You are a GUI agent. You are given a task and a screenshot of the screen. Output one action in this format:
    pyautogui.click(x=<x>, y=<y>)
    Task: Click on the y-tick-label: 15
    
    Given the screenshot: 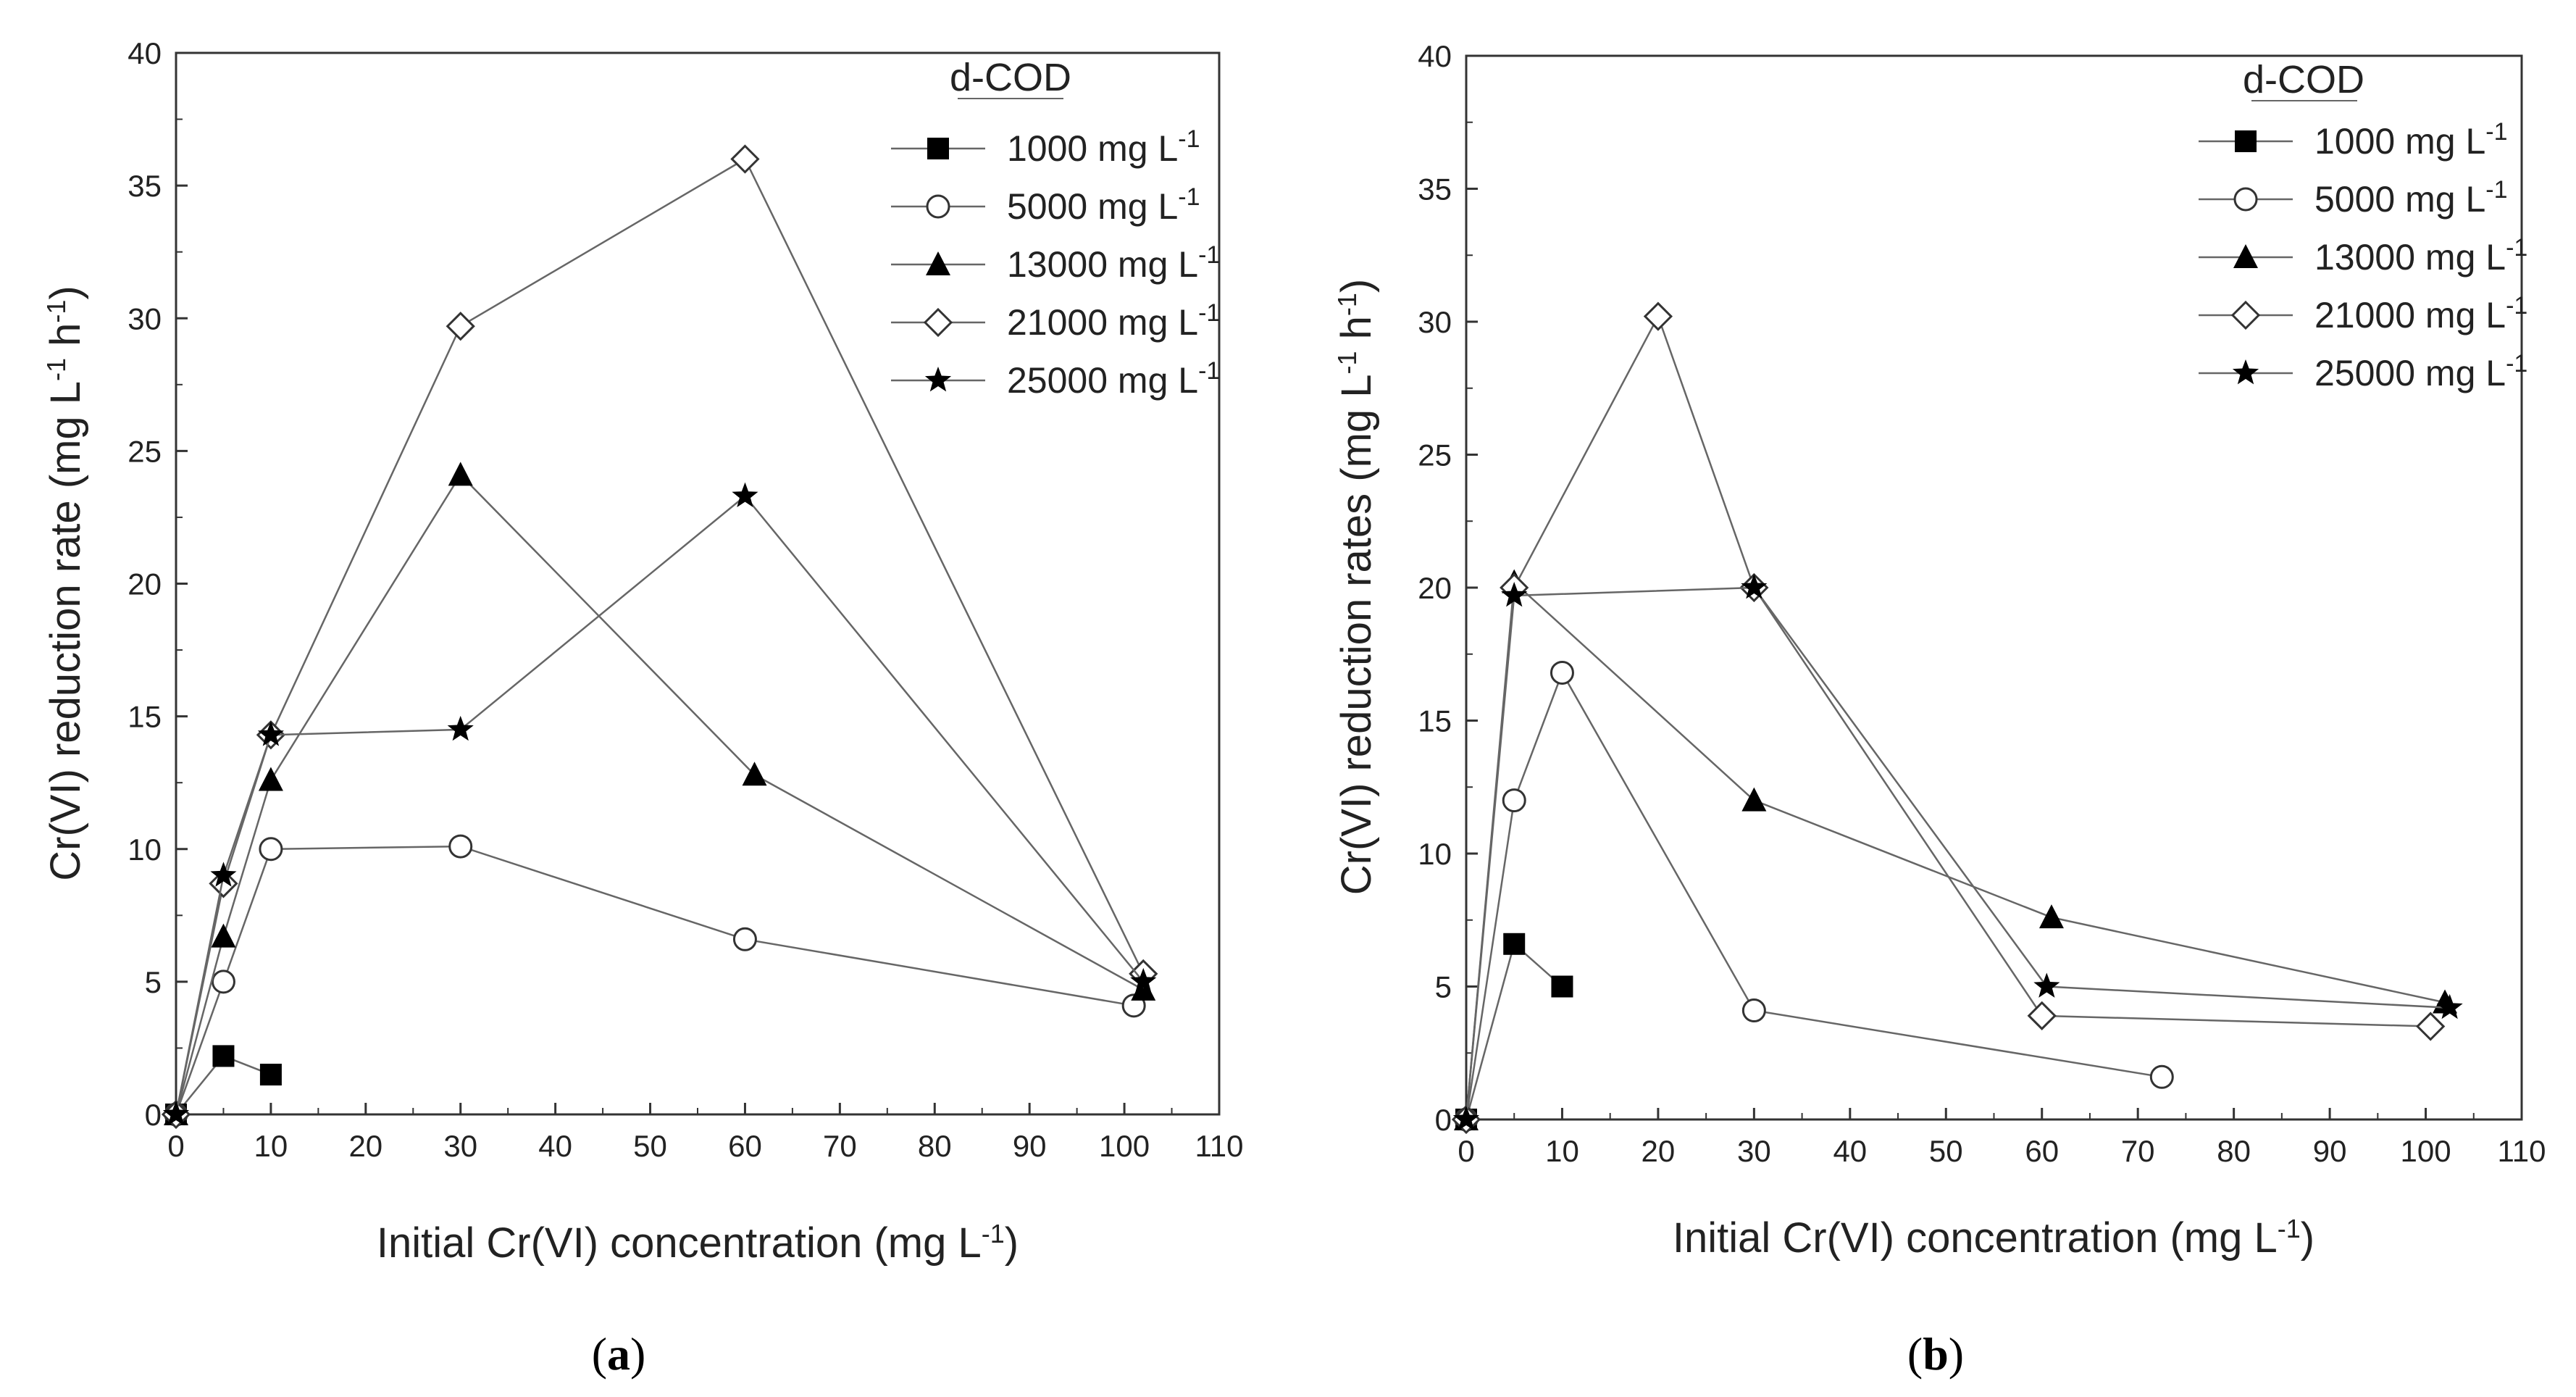 What is the action you would take?
    pyautogui.click(x=1435, y=721)
    